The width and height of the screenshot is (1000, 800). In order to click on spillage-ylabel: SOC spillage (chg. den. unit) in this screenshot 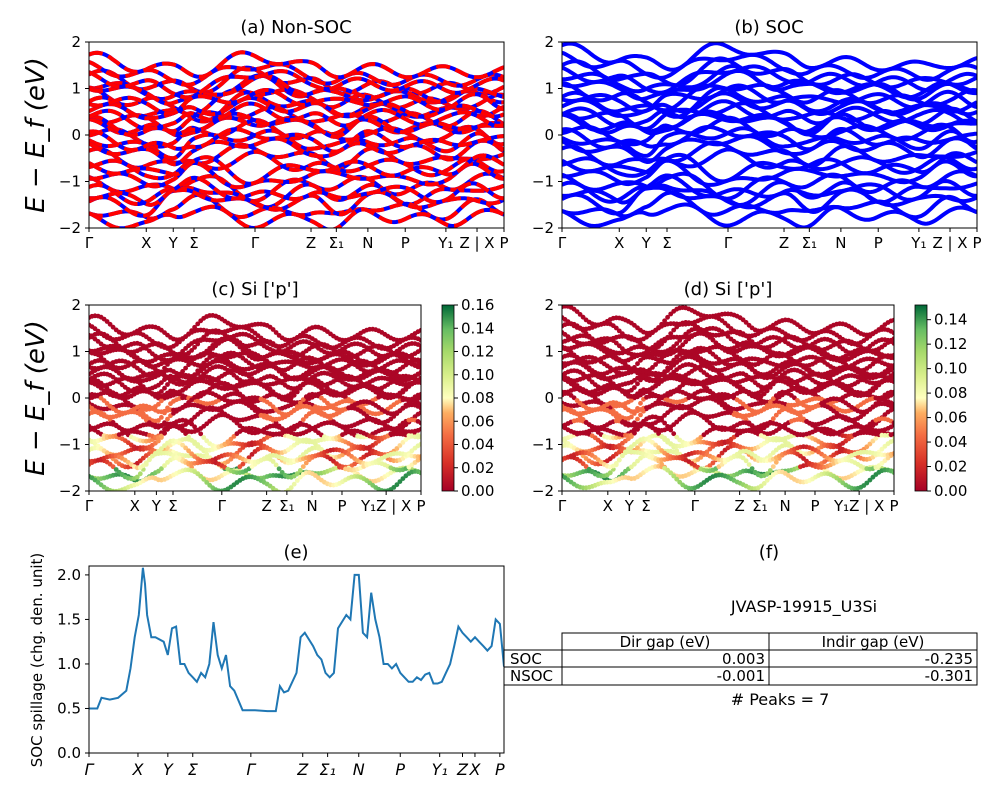, I will do `click(37, 660)`.